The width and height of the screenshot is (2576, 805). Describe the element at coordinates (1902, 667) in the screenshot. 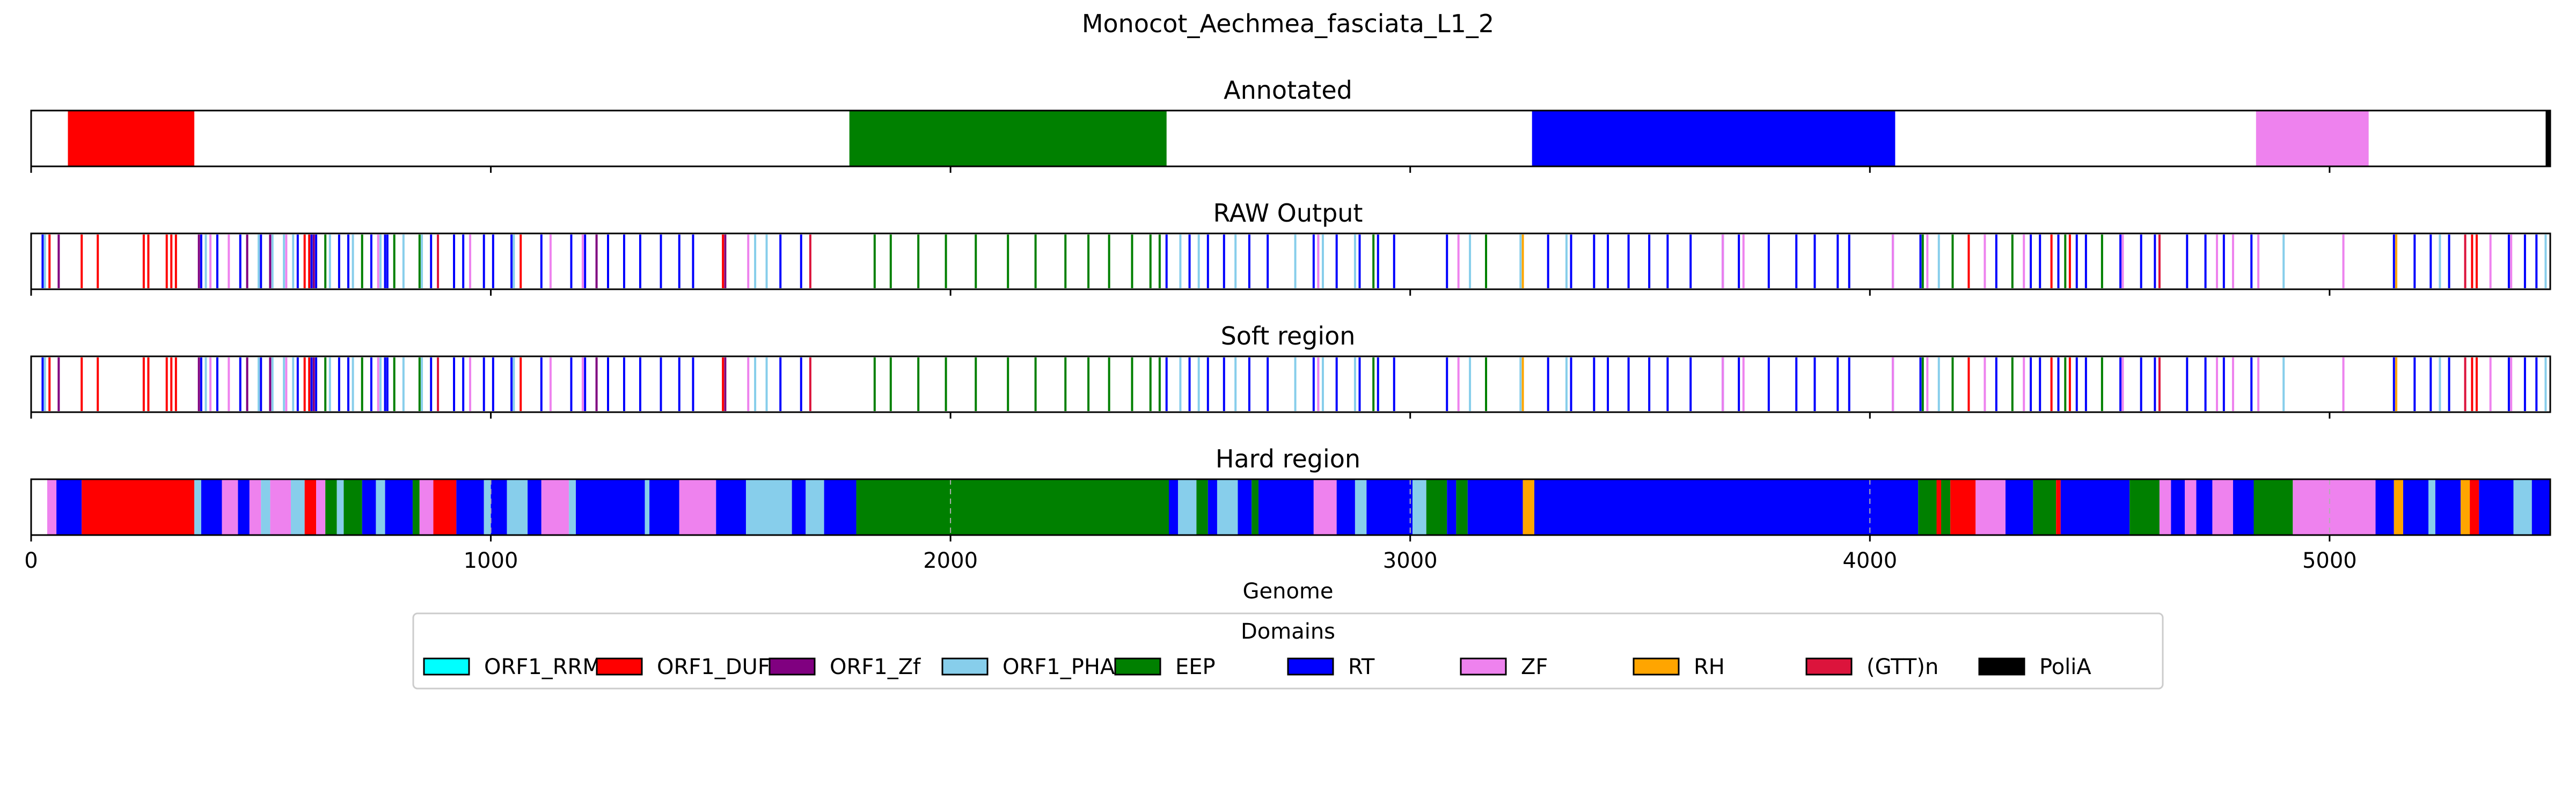

I see `legend-label: (GTT)n` at that location.